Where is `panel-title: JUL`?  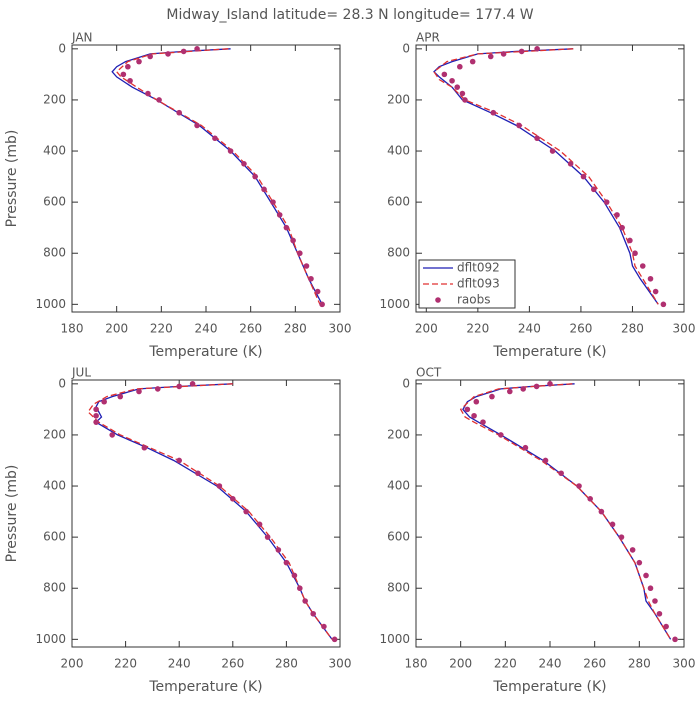
panel-title: JUL is located at coordinates (81, 373).